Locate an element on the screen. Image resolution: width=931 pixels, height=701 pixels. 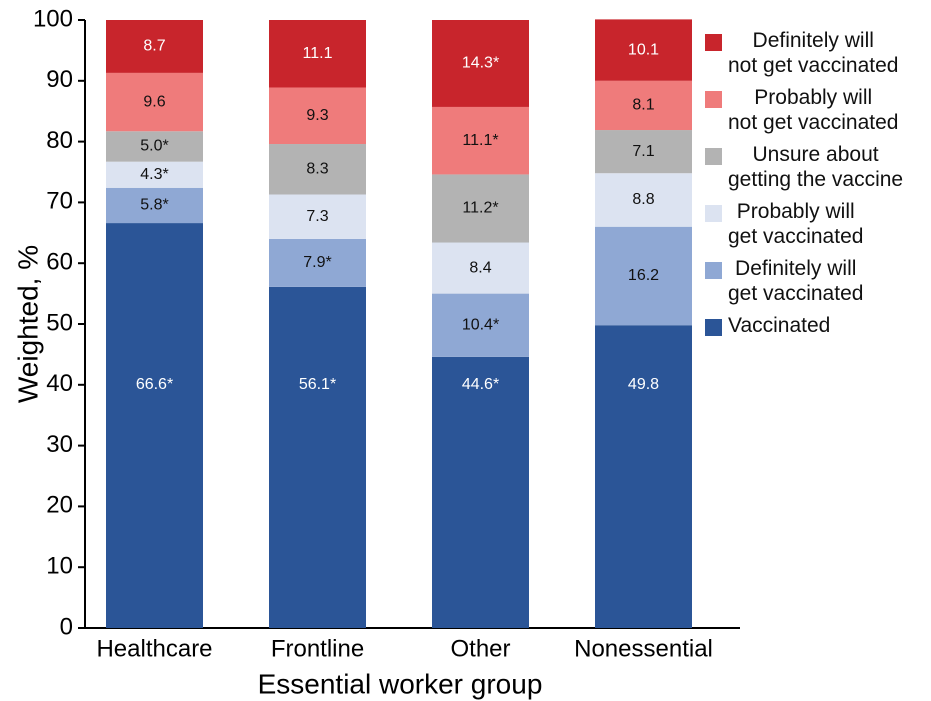
value-label: 8.8 is located at coordinates (643, 199).